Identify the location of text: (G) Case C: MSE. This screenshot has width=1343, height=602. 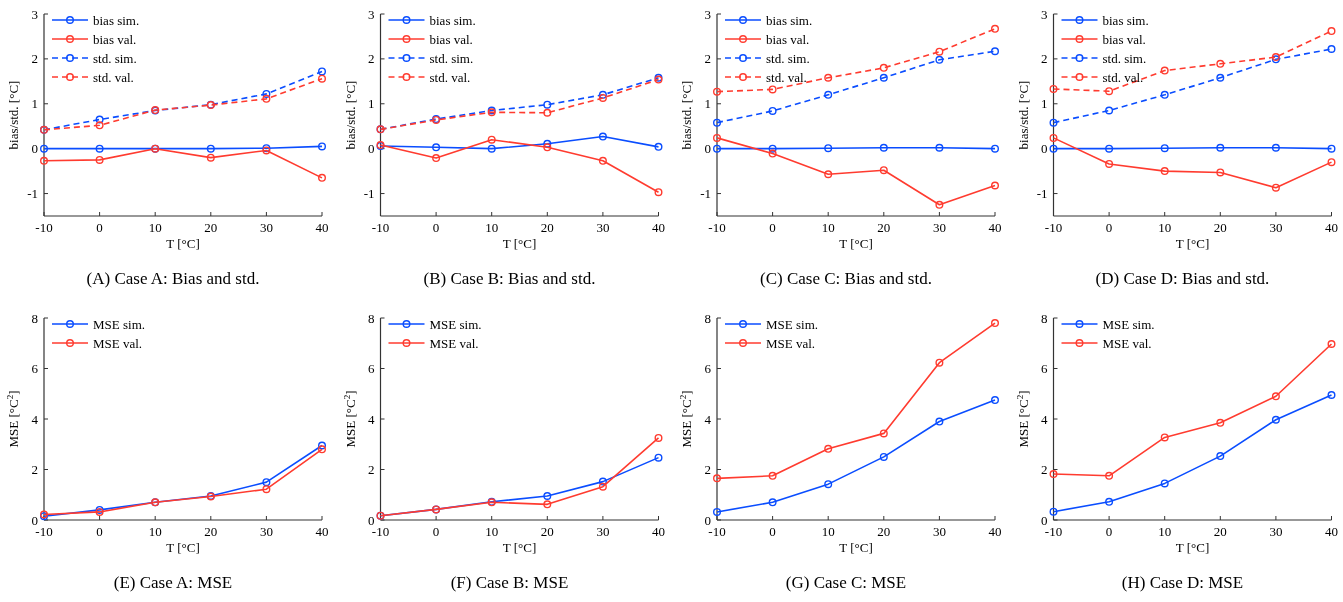
(846, 582).